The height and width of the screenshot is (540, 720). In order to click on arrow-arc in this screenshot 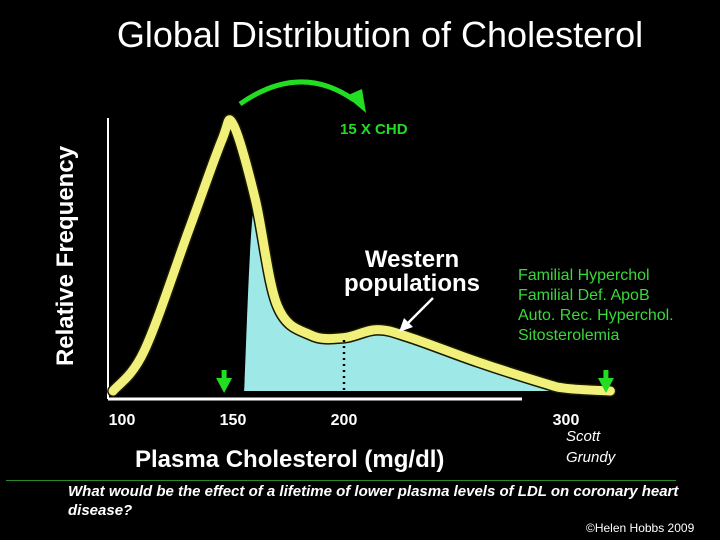, I will do `click(297, 93)`.